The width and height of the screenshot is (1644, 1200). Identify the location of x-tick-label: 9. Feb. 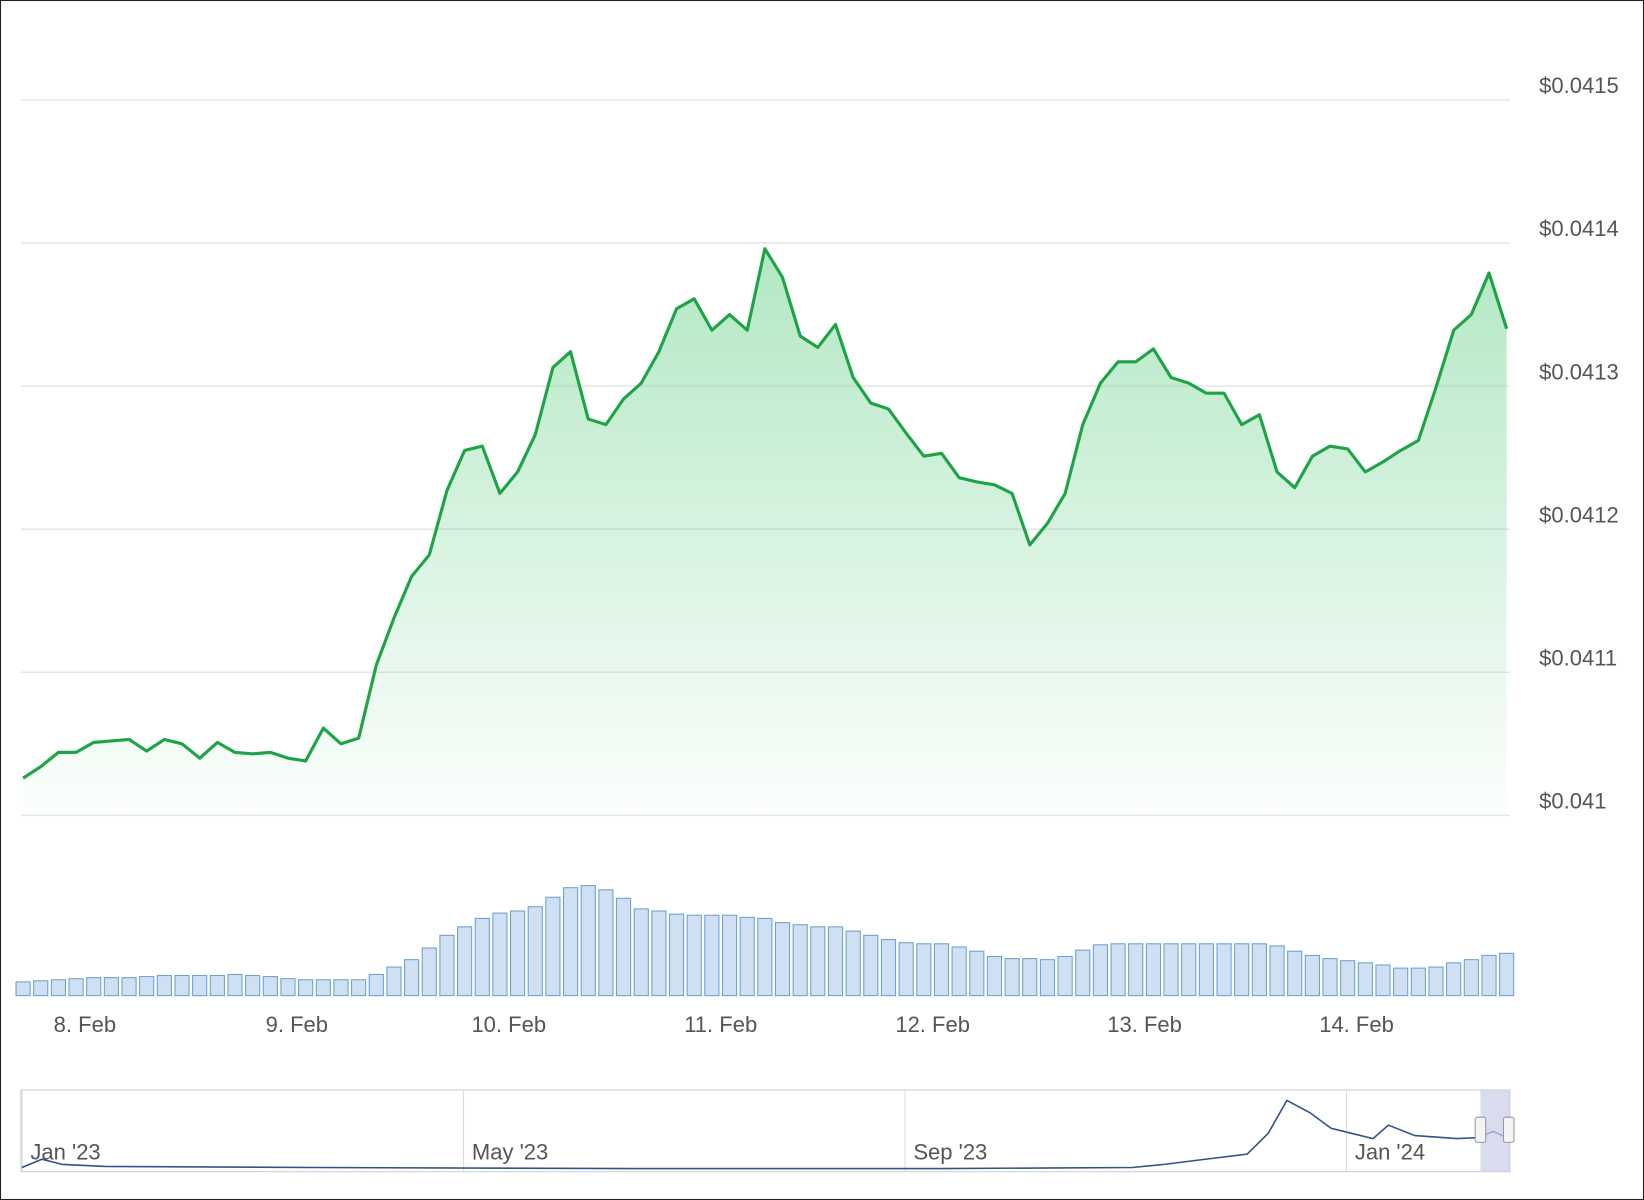
(297, 1024).